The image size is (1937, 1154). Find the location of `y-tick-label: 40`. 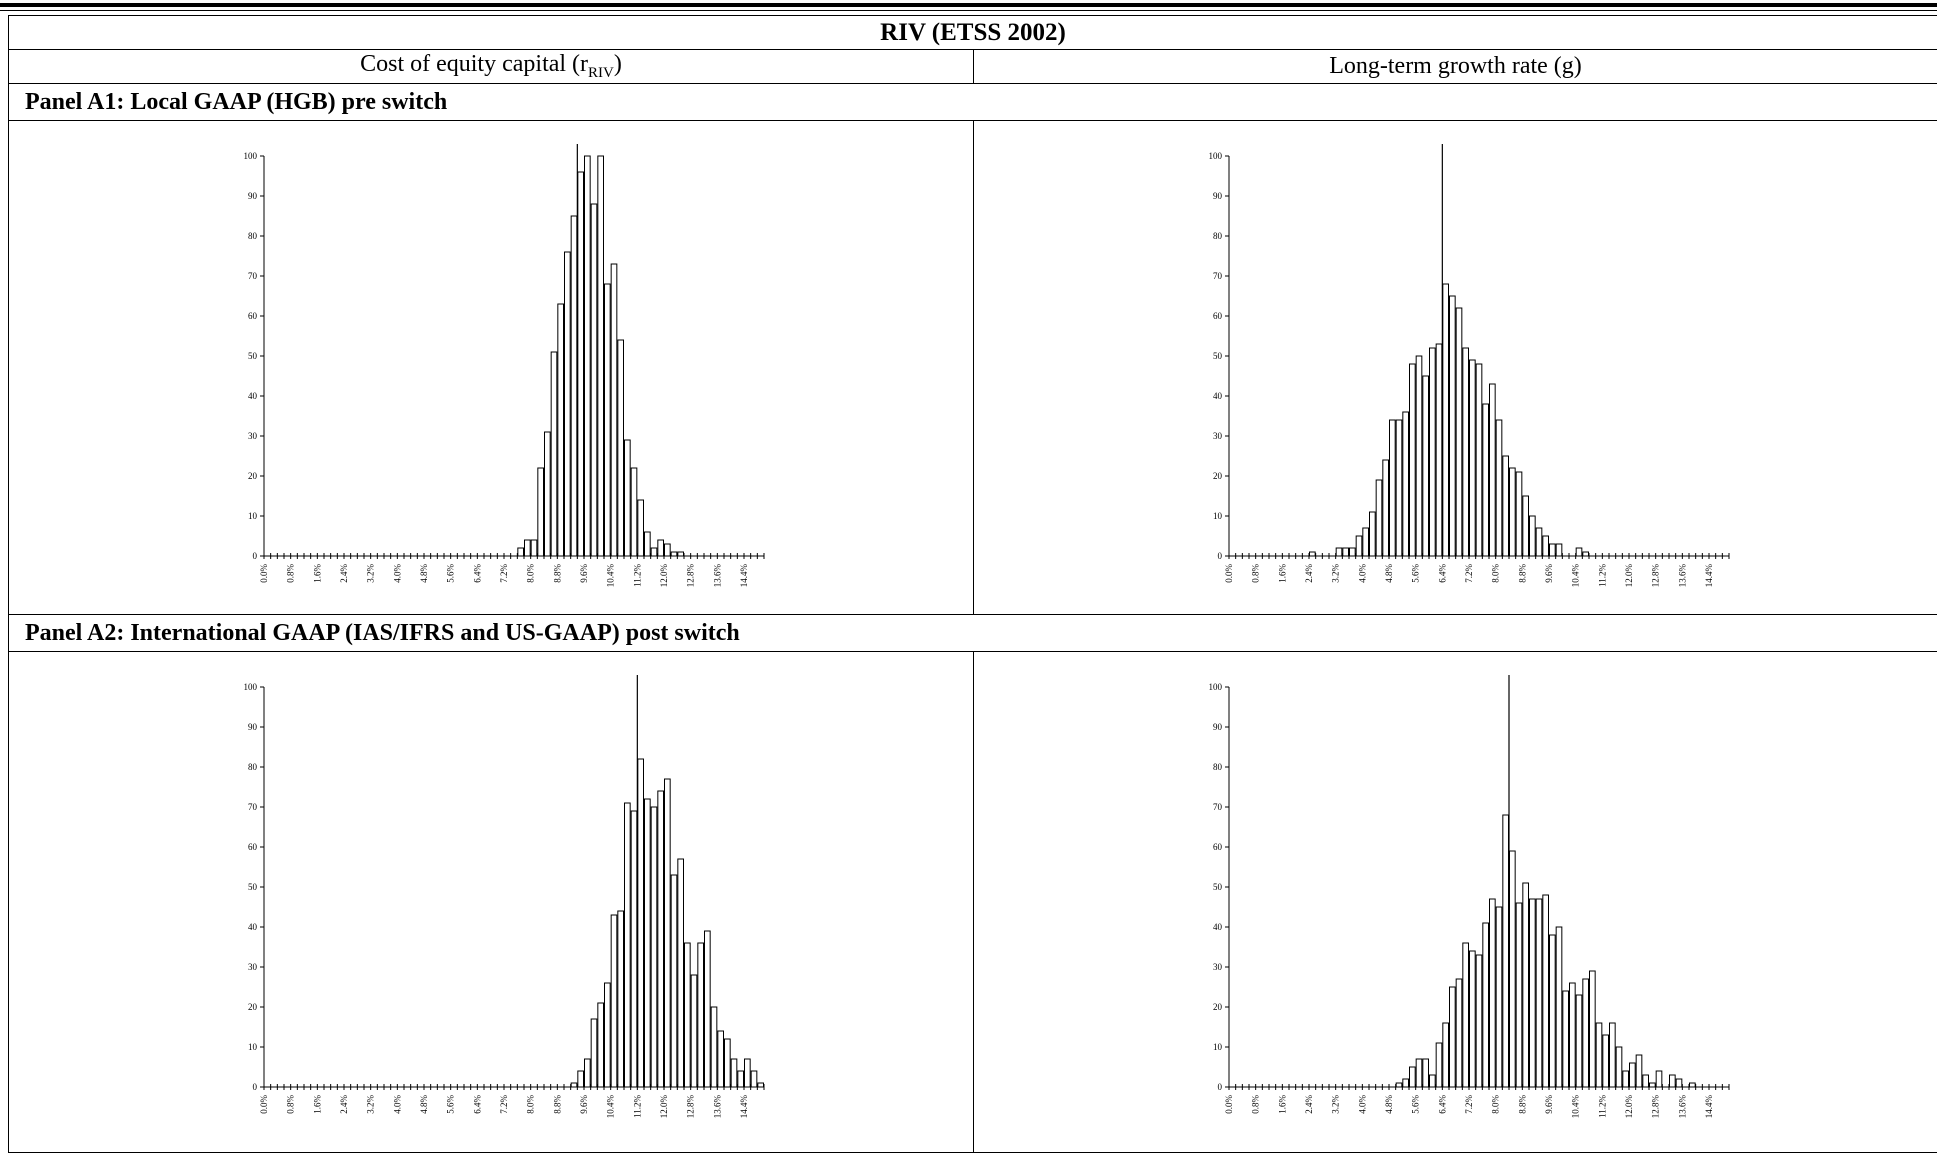

y-tick-label: 40 is located at coordinates (253, 396).